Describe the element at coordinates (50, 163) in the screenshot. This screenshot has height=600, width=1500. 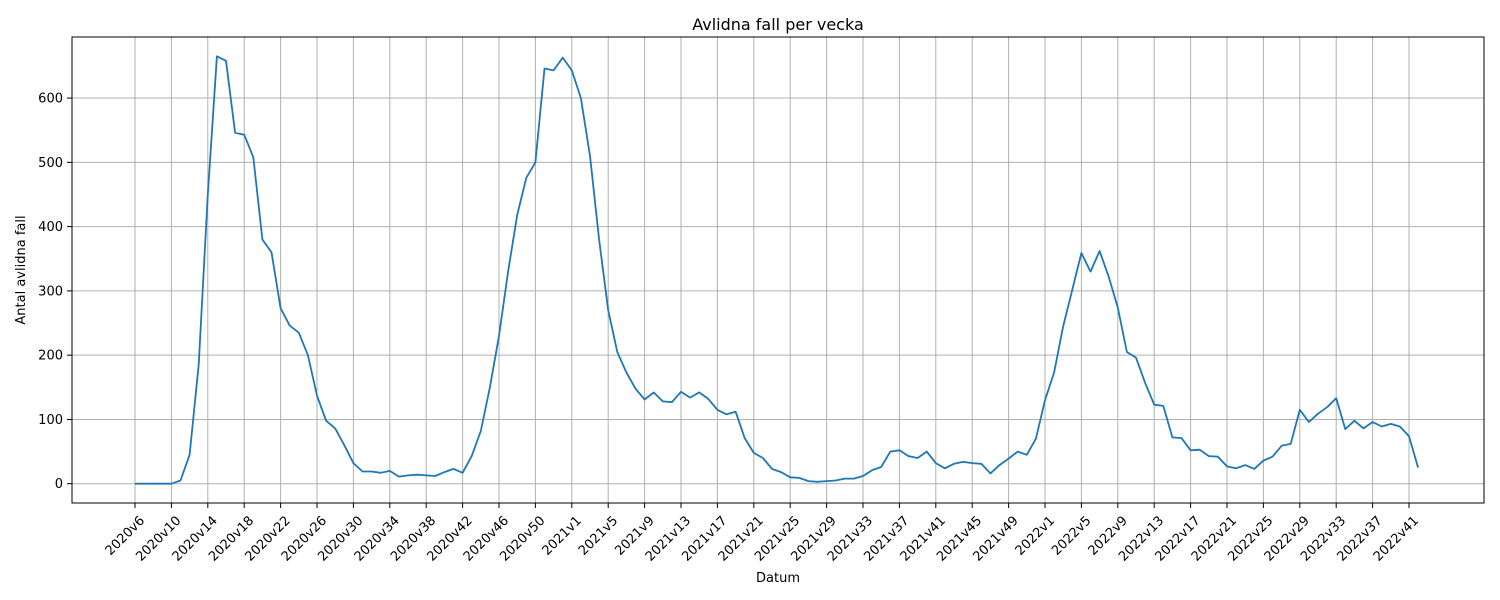
I see `y-tick-label: 500` at that location.